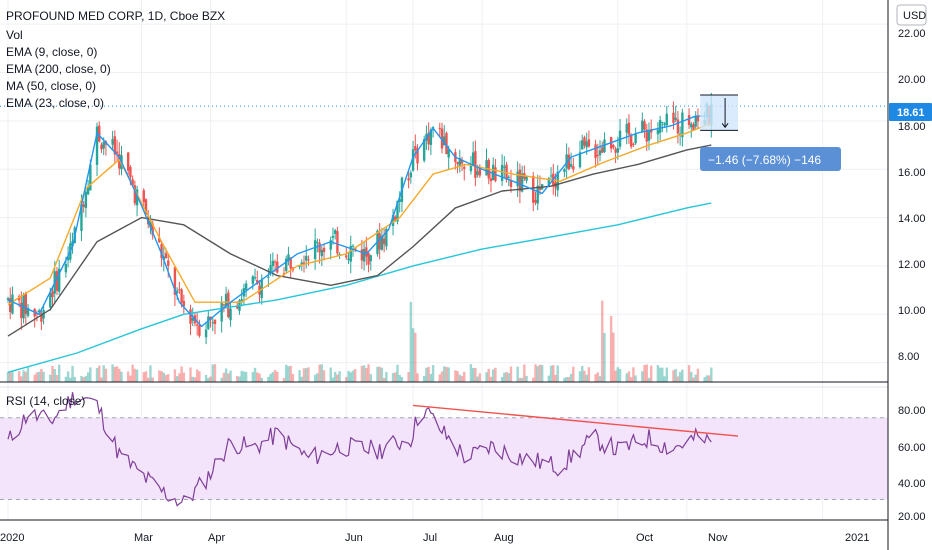 This screenshot has height=550, width=932. What do you see at coordinates (912, 411) in the screenshot?
I see `rsi-label: 80.00` at bounding box center [912, 411].